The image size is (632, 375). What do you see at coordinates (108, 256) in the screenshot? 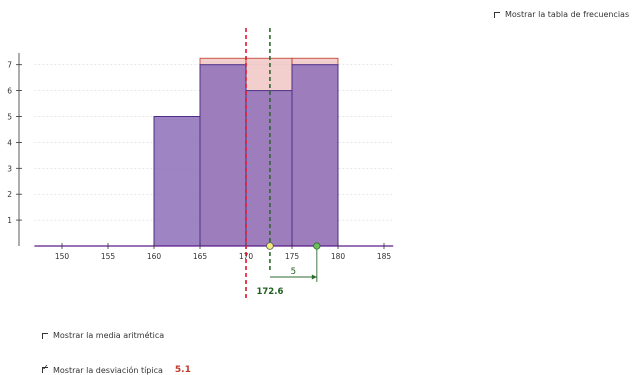
I see `x-tick-label-155: 155` at bounding box center [108, 256].